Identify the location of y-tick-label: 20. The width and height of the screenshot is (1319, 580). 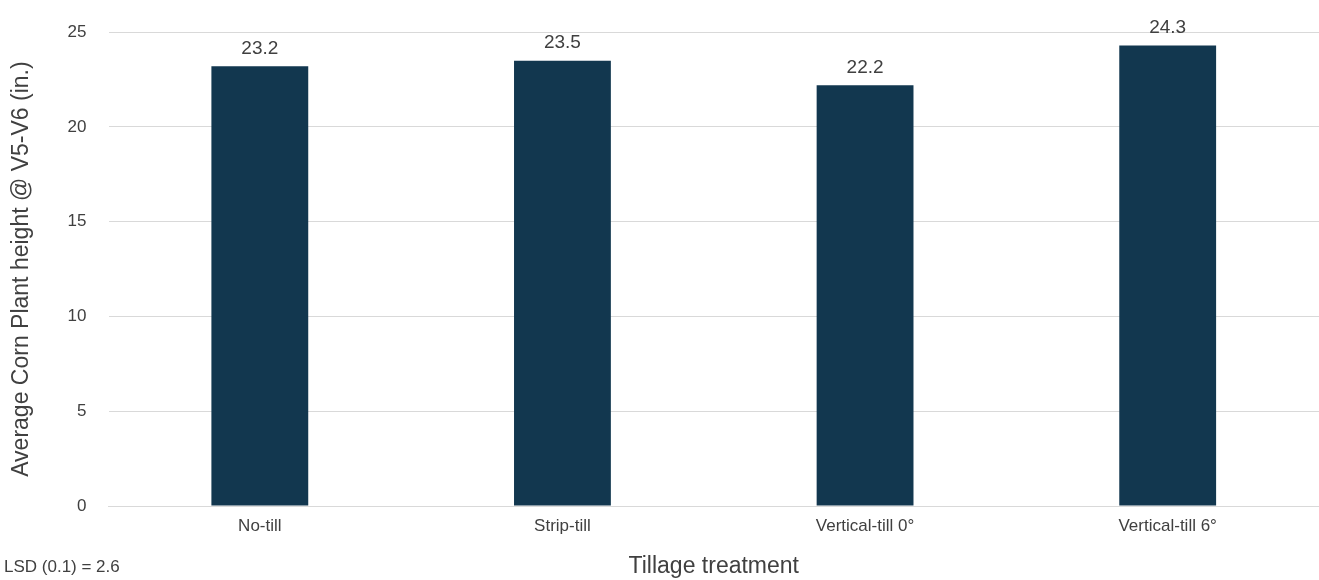
(77, 126).